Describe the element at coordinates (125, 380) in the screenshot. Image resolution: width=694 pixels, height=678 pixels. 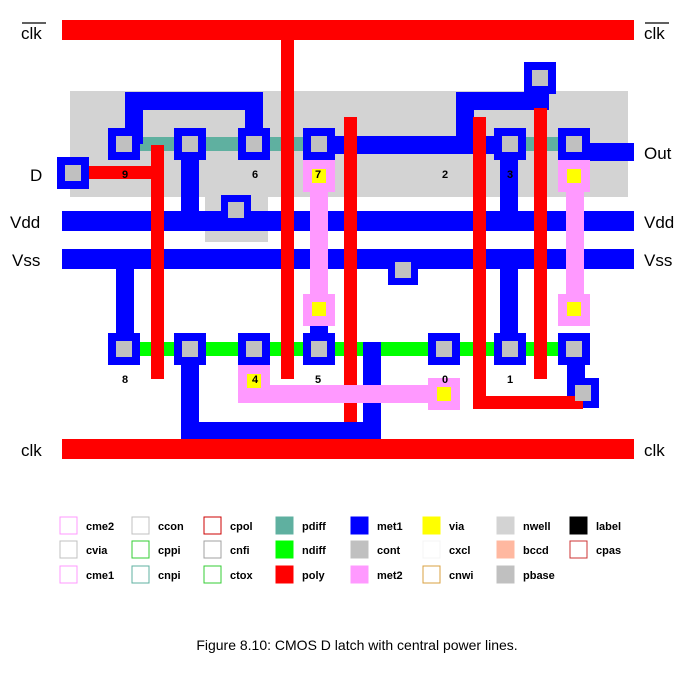
I see `node-label: 8` at that location.